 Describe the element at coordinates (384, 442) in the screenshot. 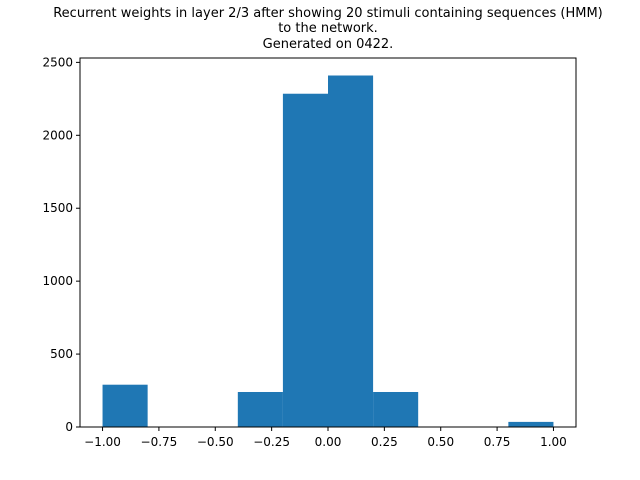

I see `x-tick-label: 0.25` at that location.